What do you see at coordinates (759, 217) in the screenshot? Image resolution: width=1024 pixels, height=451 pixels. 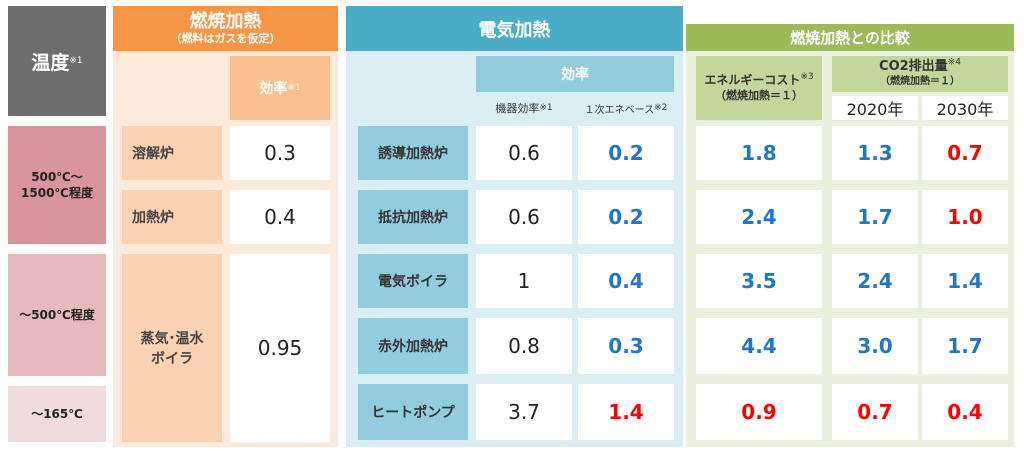 I see `energy-cost-value: 2.4` at bounding box center [759, 217].